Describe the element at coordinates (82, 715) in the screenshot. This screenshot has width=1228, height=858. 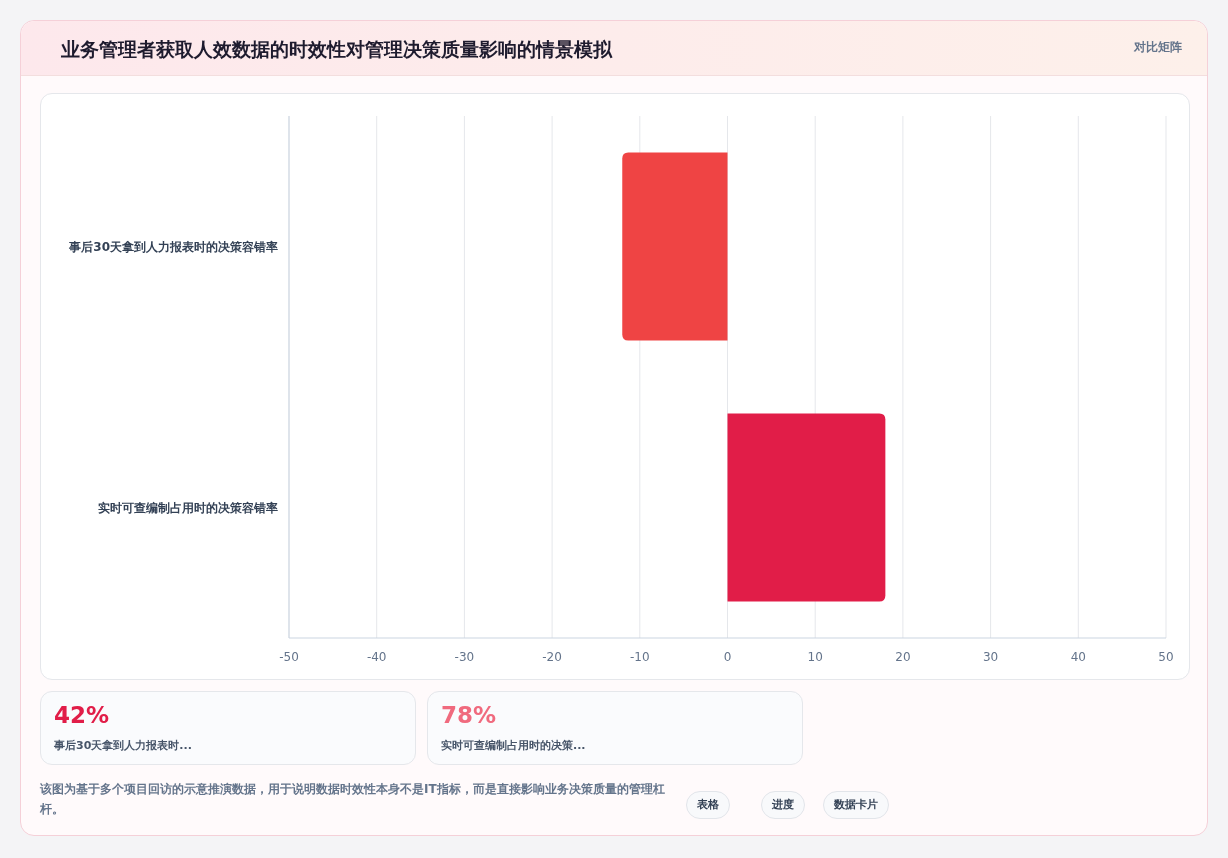
I see `text: 42%` at that location.